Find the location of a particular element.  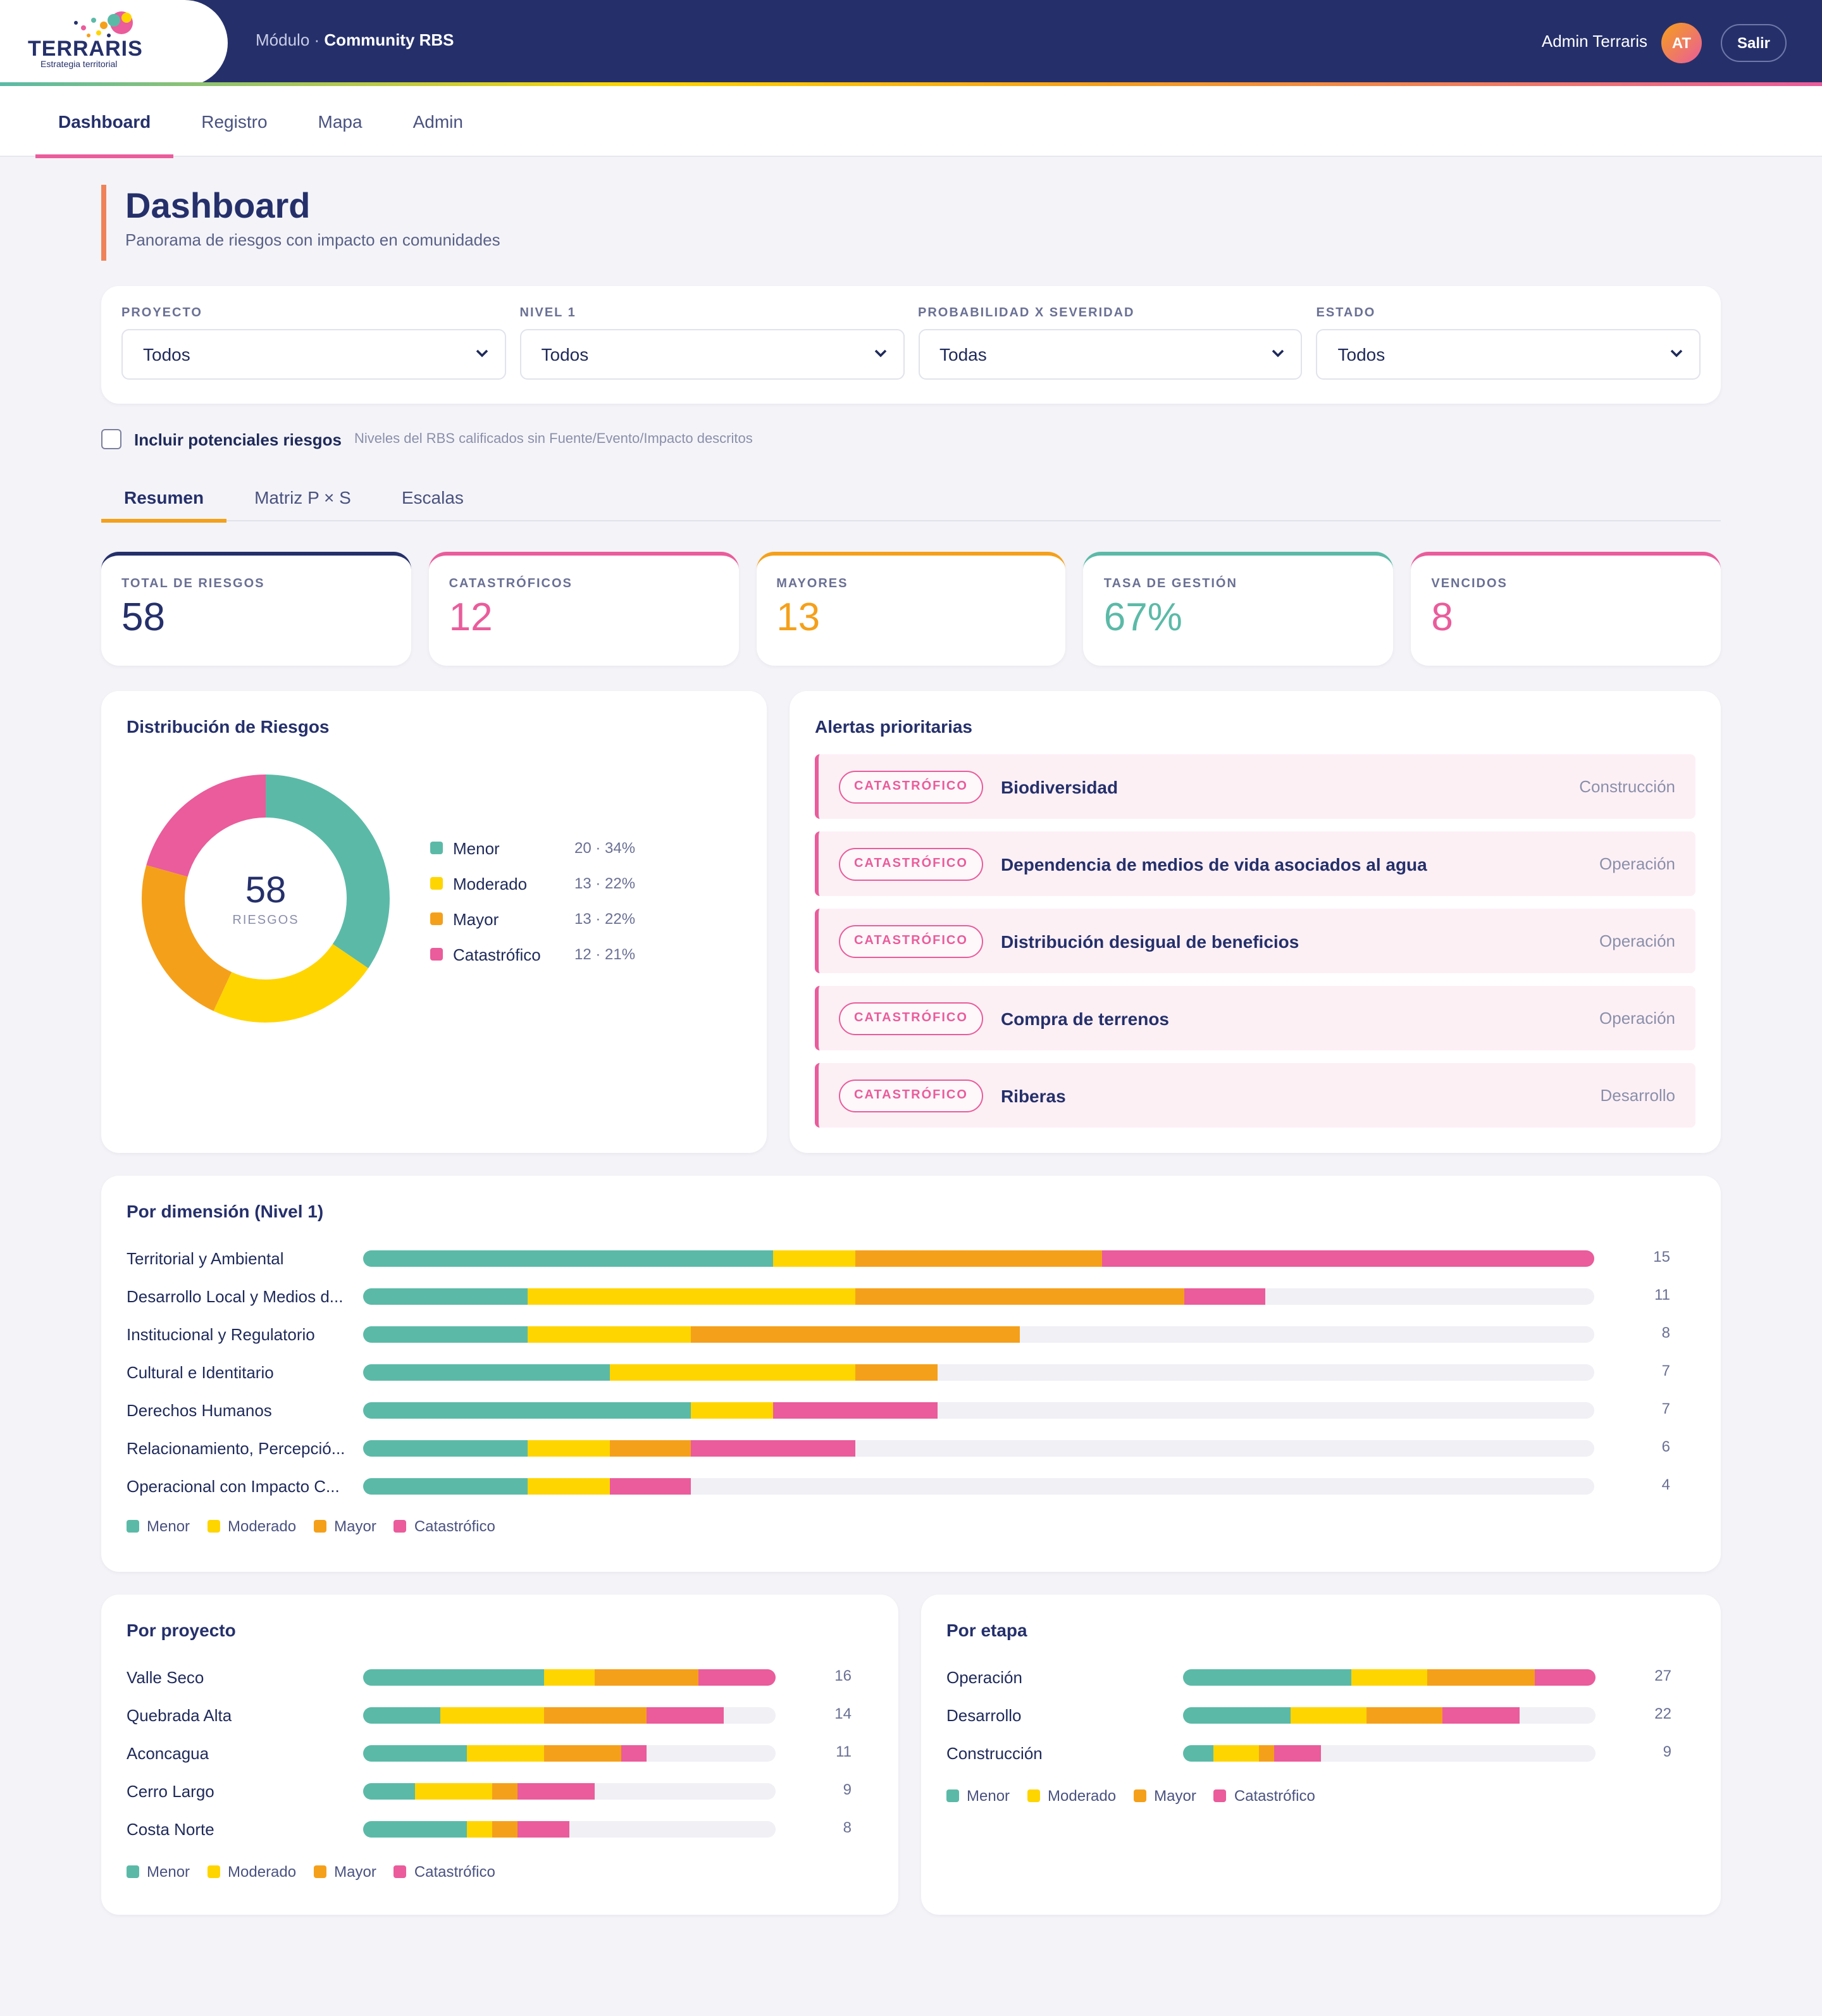

logo-subtitle: Estrategia territorial is located at coordinates (79, 64).